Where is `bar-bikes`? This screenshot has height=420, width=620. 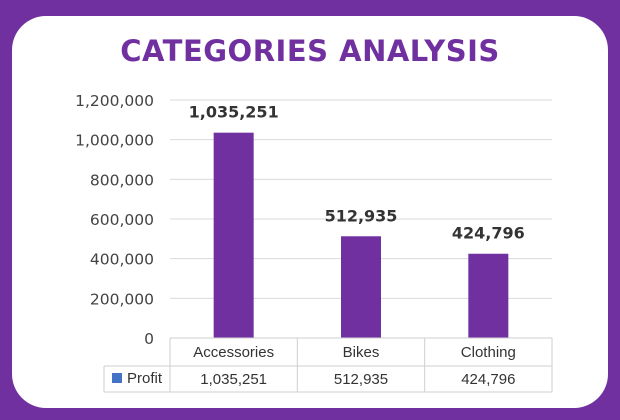 bar-bikes is located at coordinates (361, 287).